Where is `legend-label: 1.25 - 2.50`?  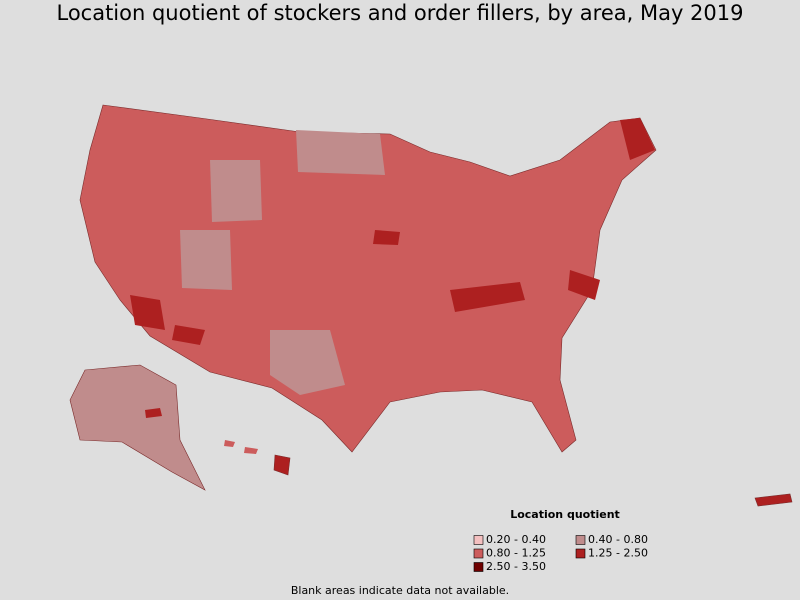 legend-label: 1.25 - 2.50 is located at coordinates (618, 553).